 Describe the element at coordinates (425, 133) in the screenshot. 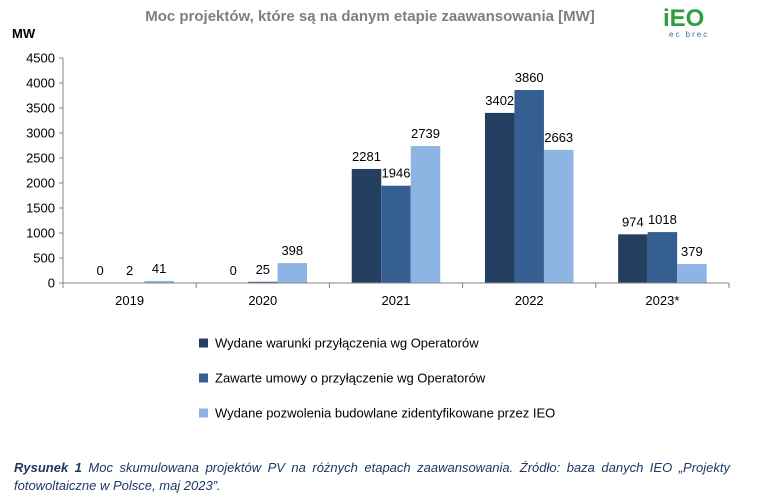

I see `bar-value-label: 2739` at that location.